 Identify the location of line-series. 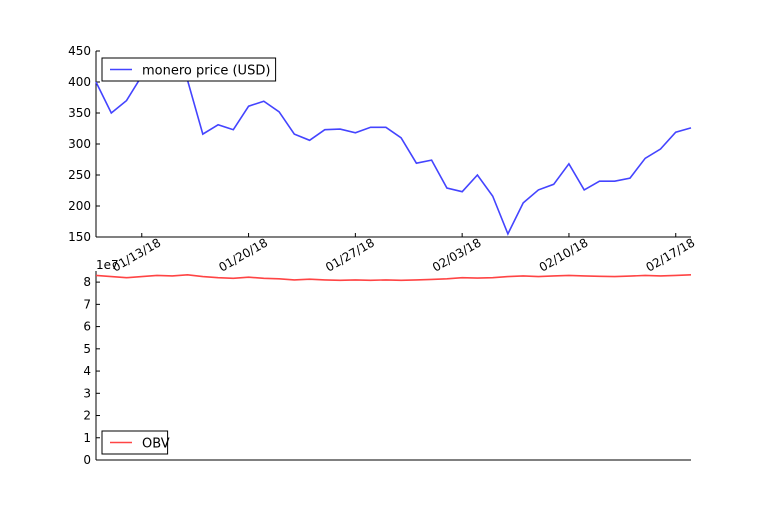
(393, 277).